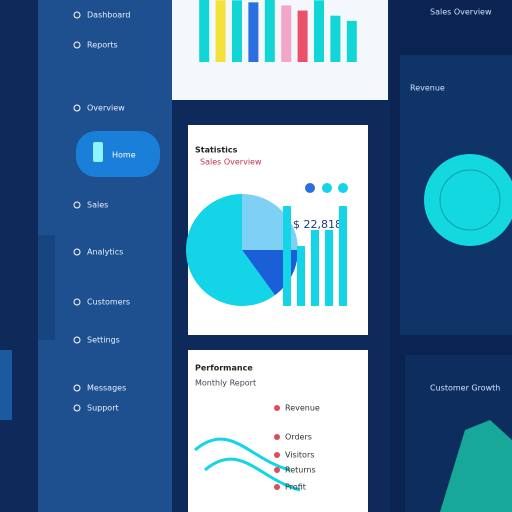 Image resolution: width=512 pixels, height=512 pixels. I want to click on amount: $ 22,818, so click(317, 224).